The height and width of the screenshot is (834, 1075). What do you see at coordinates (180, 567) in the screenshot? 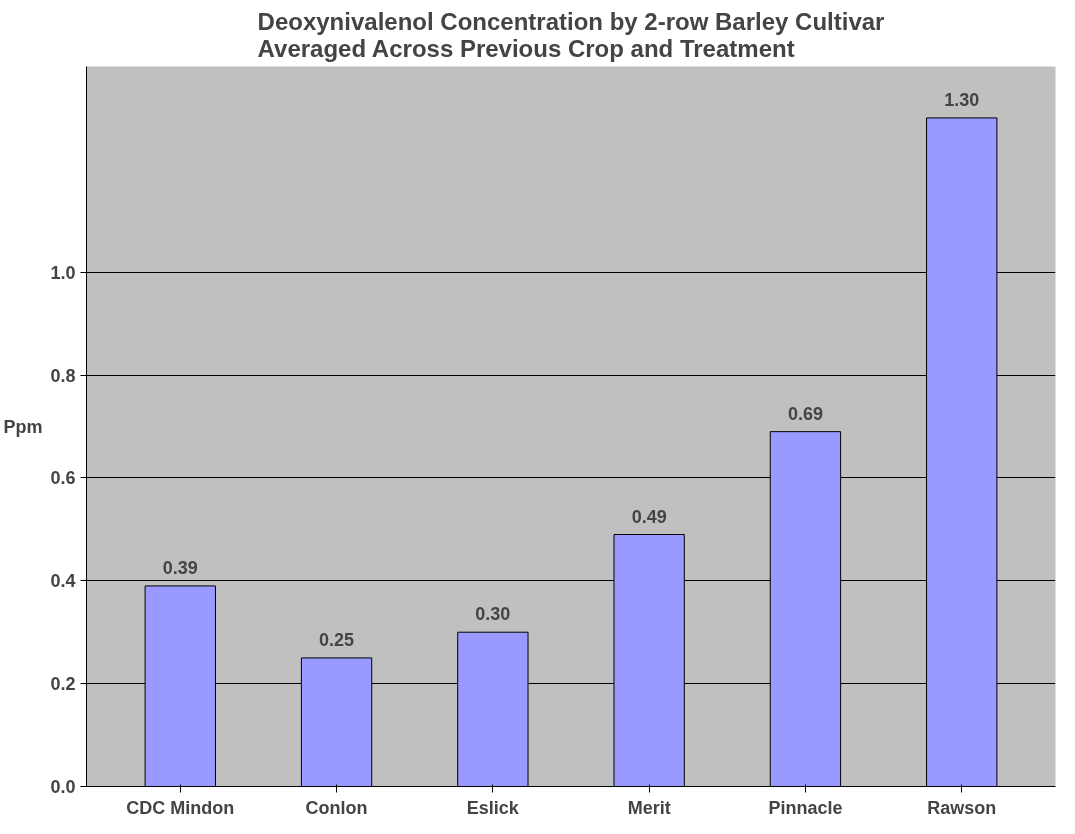
I see `data-label: 0.39` at bounding box center [180, 567].